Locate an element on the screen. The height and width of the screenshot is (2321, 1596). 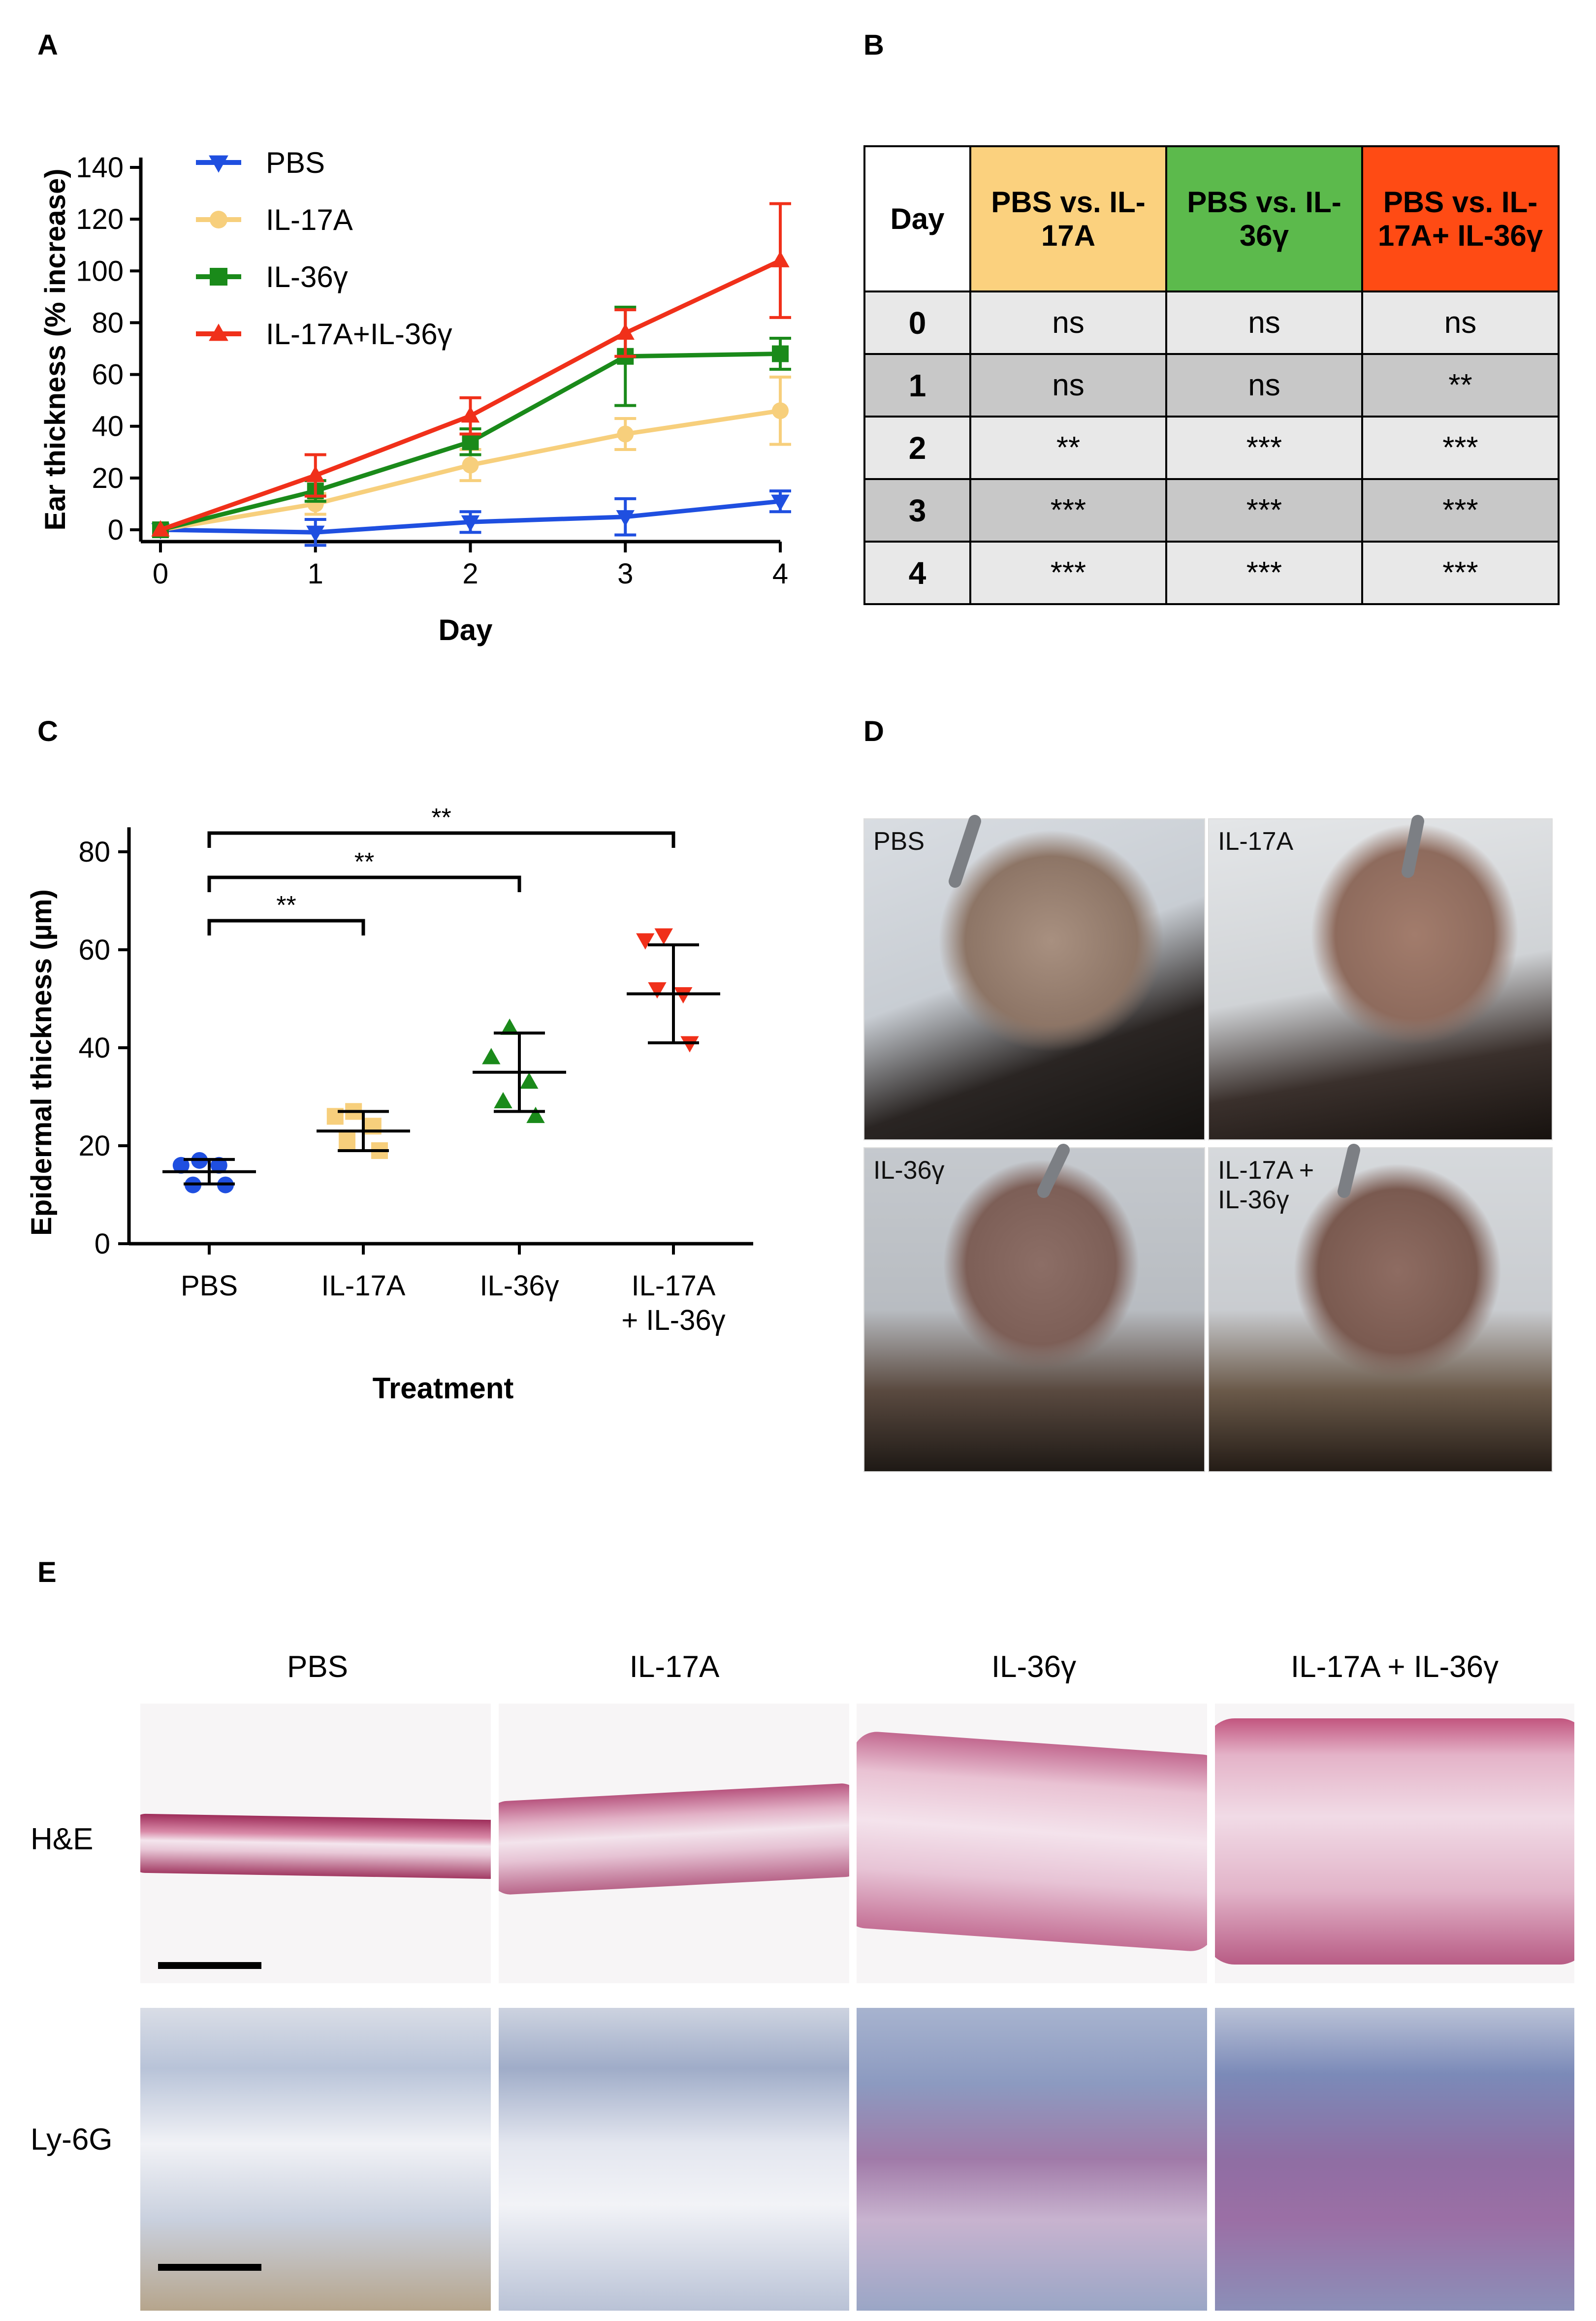
table-header-pbs-vs-il36g: PBS vs. IL-36γ is located at coordinates (1264, 218).